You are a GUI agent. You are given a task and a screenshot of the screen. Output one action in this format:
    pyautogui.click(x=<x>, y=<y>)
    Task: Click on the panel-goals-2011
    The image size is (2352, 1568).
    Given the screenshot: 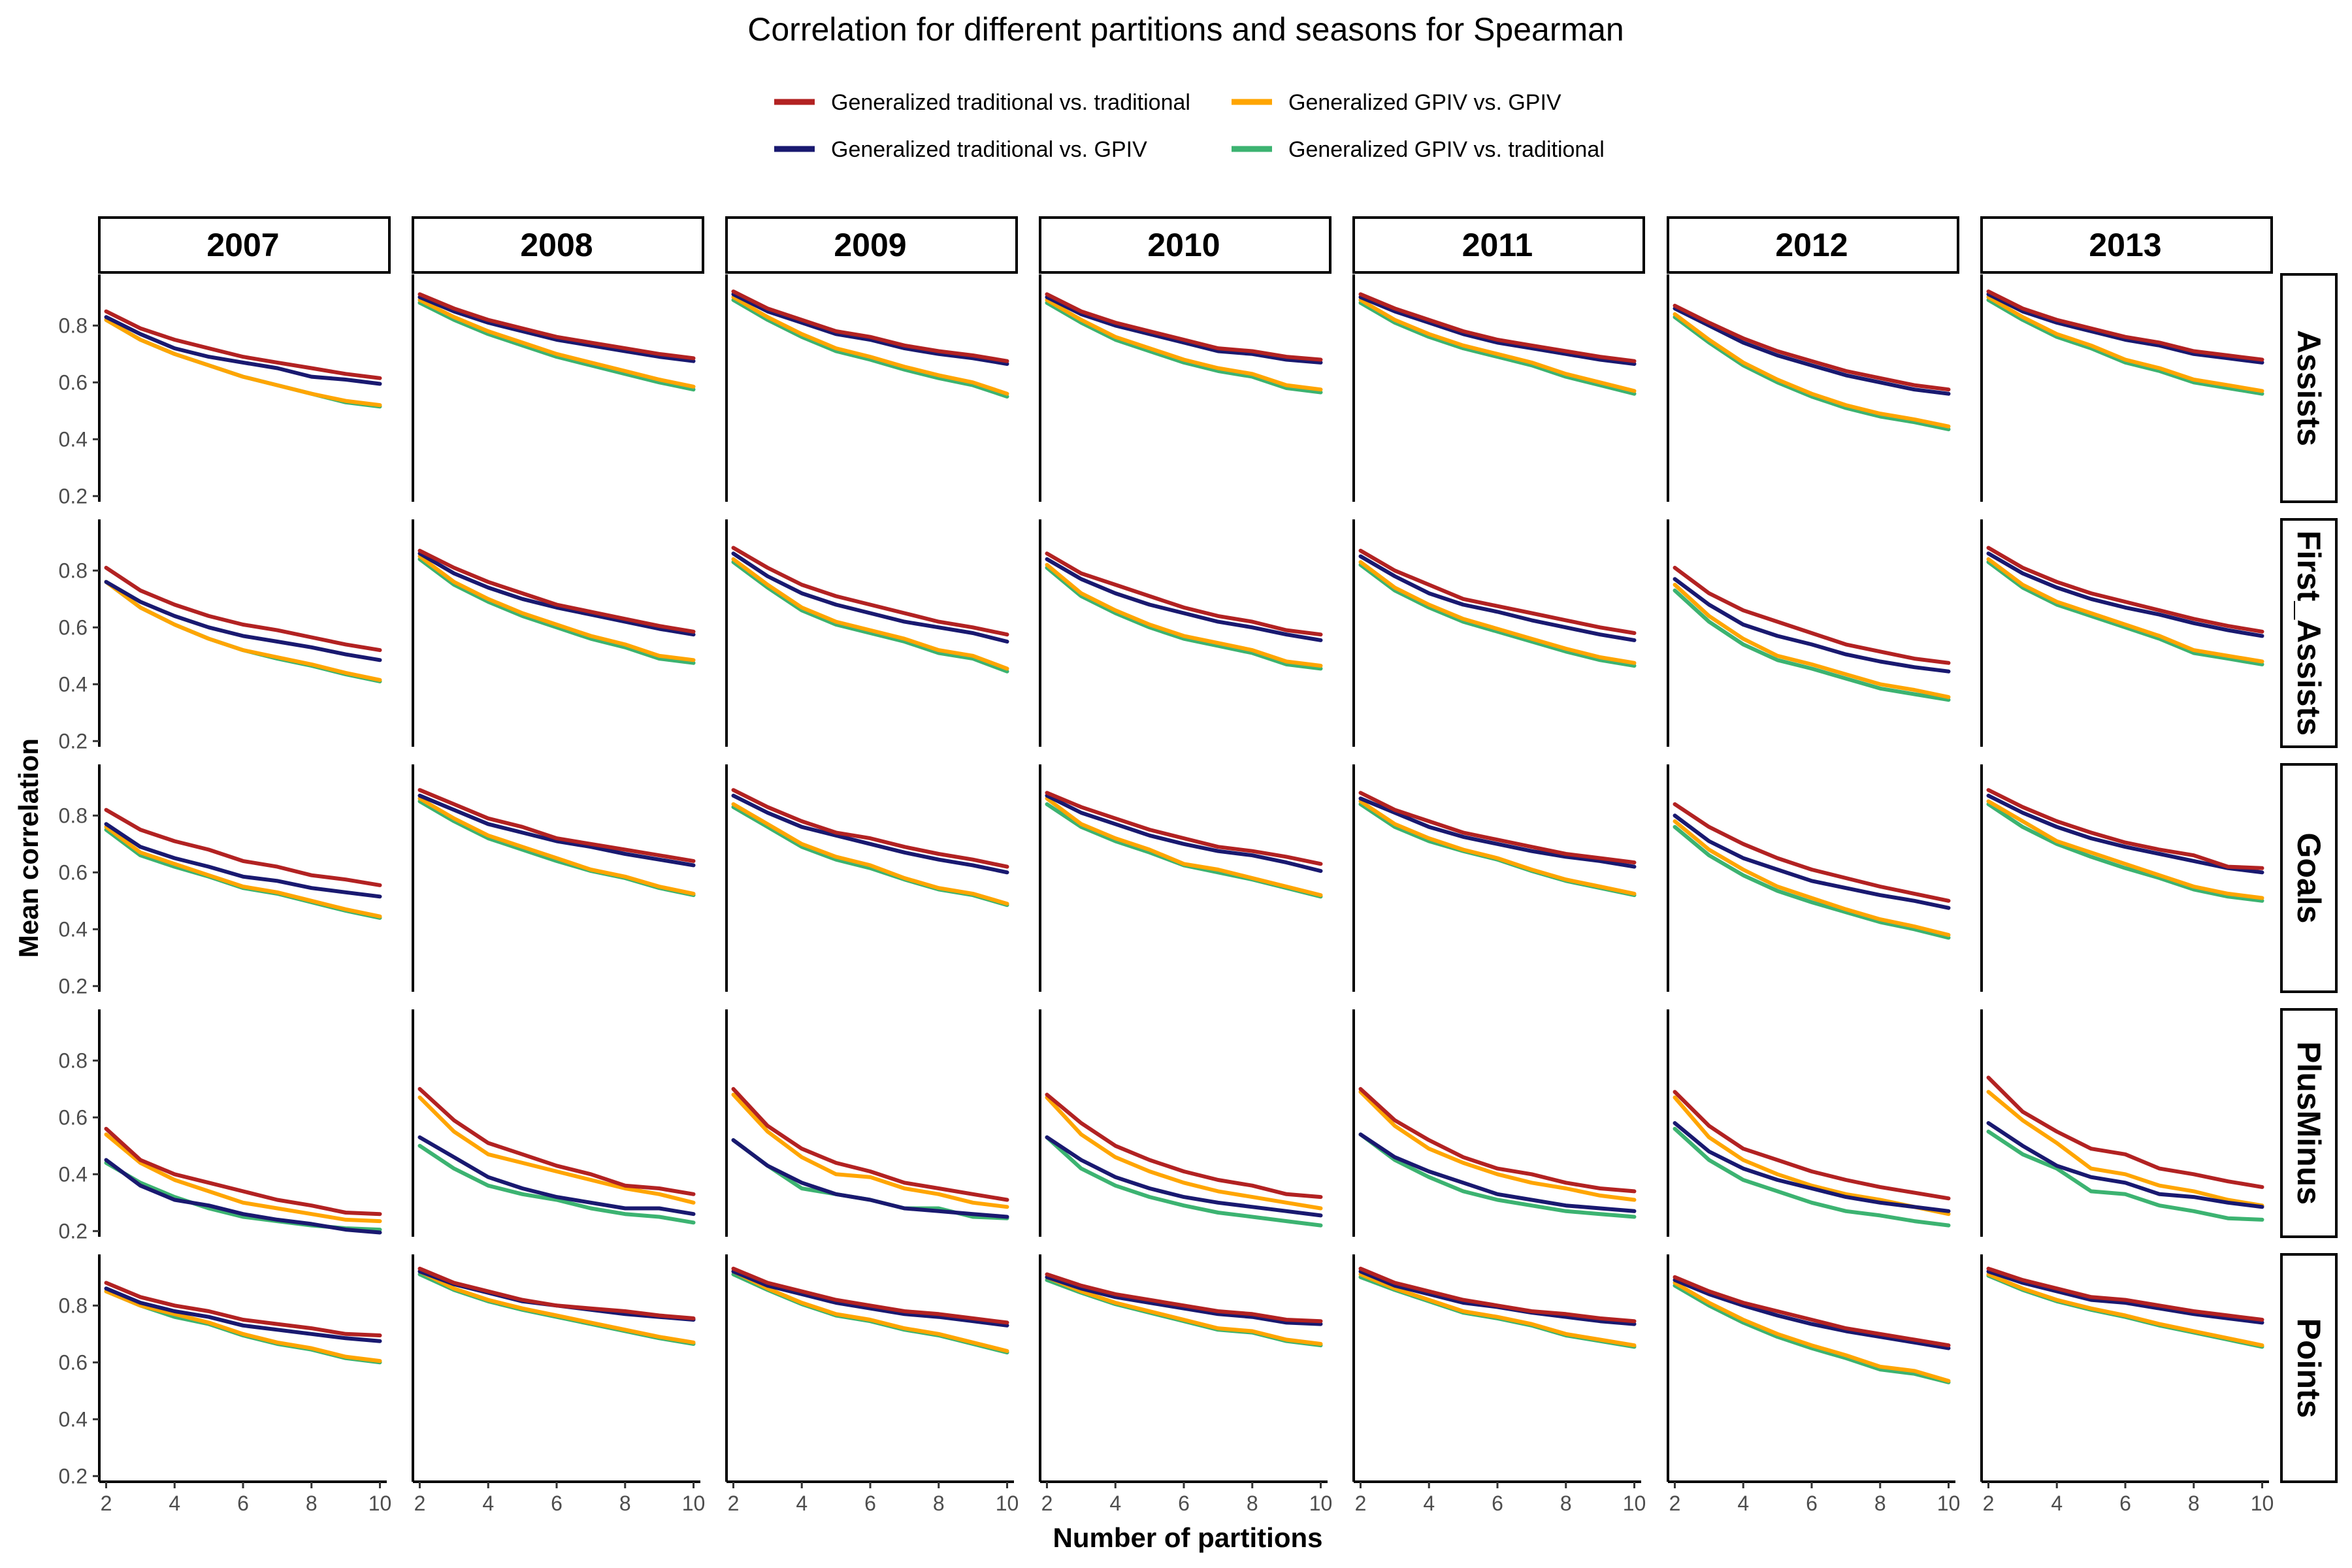 What is the action you would take?
    pyautogui.click(x=1494, y=878)
    